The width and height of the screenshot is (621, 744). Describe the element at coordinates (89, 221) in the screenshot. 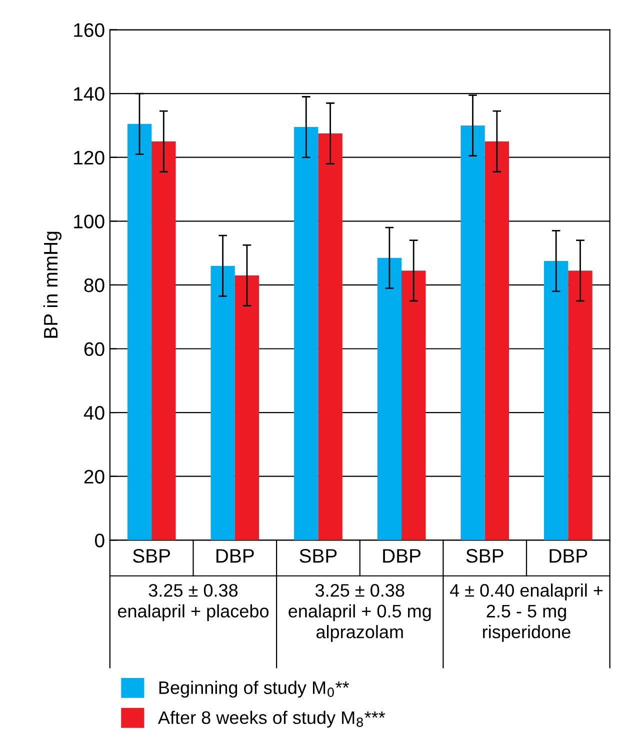

I see `y-tick-label: 100` at that location.